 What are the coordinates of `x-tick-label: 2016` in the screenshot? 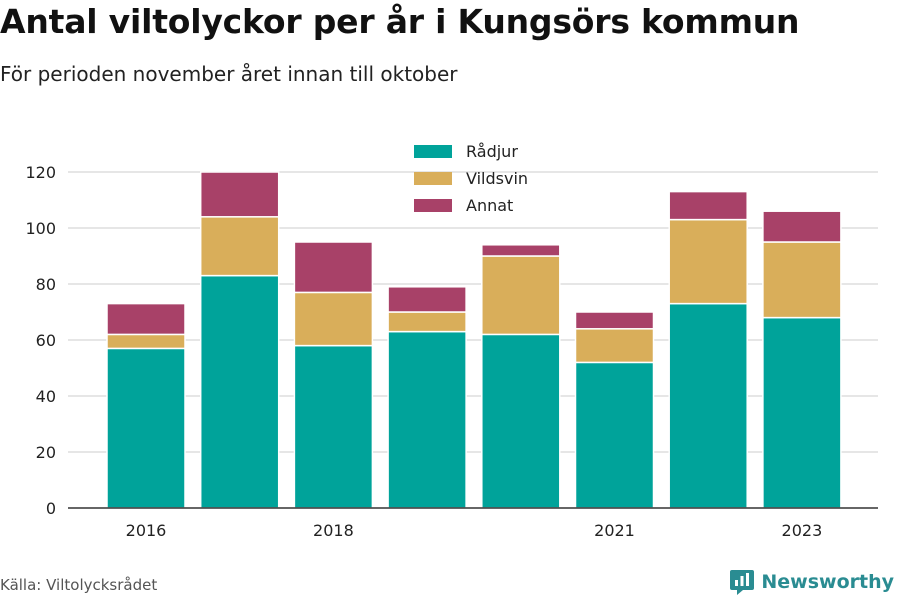 It's located at (146, 530).